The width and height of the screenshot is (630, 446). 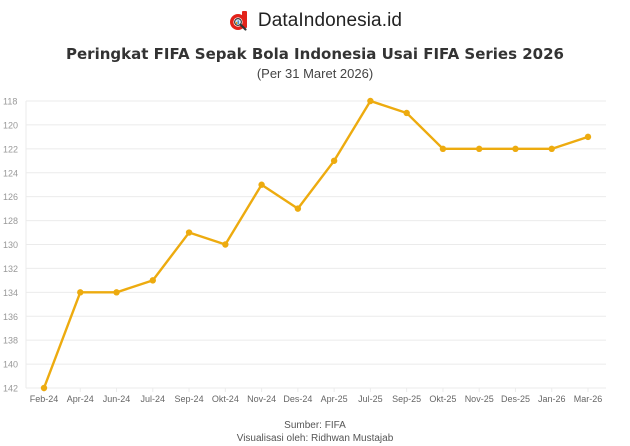 I want to click on y-tick-label: 118, so click(x=10, y=102).